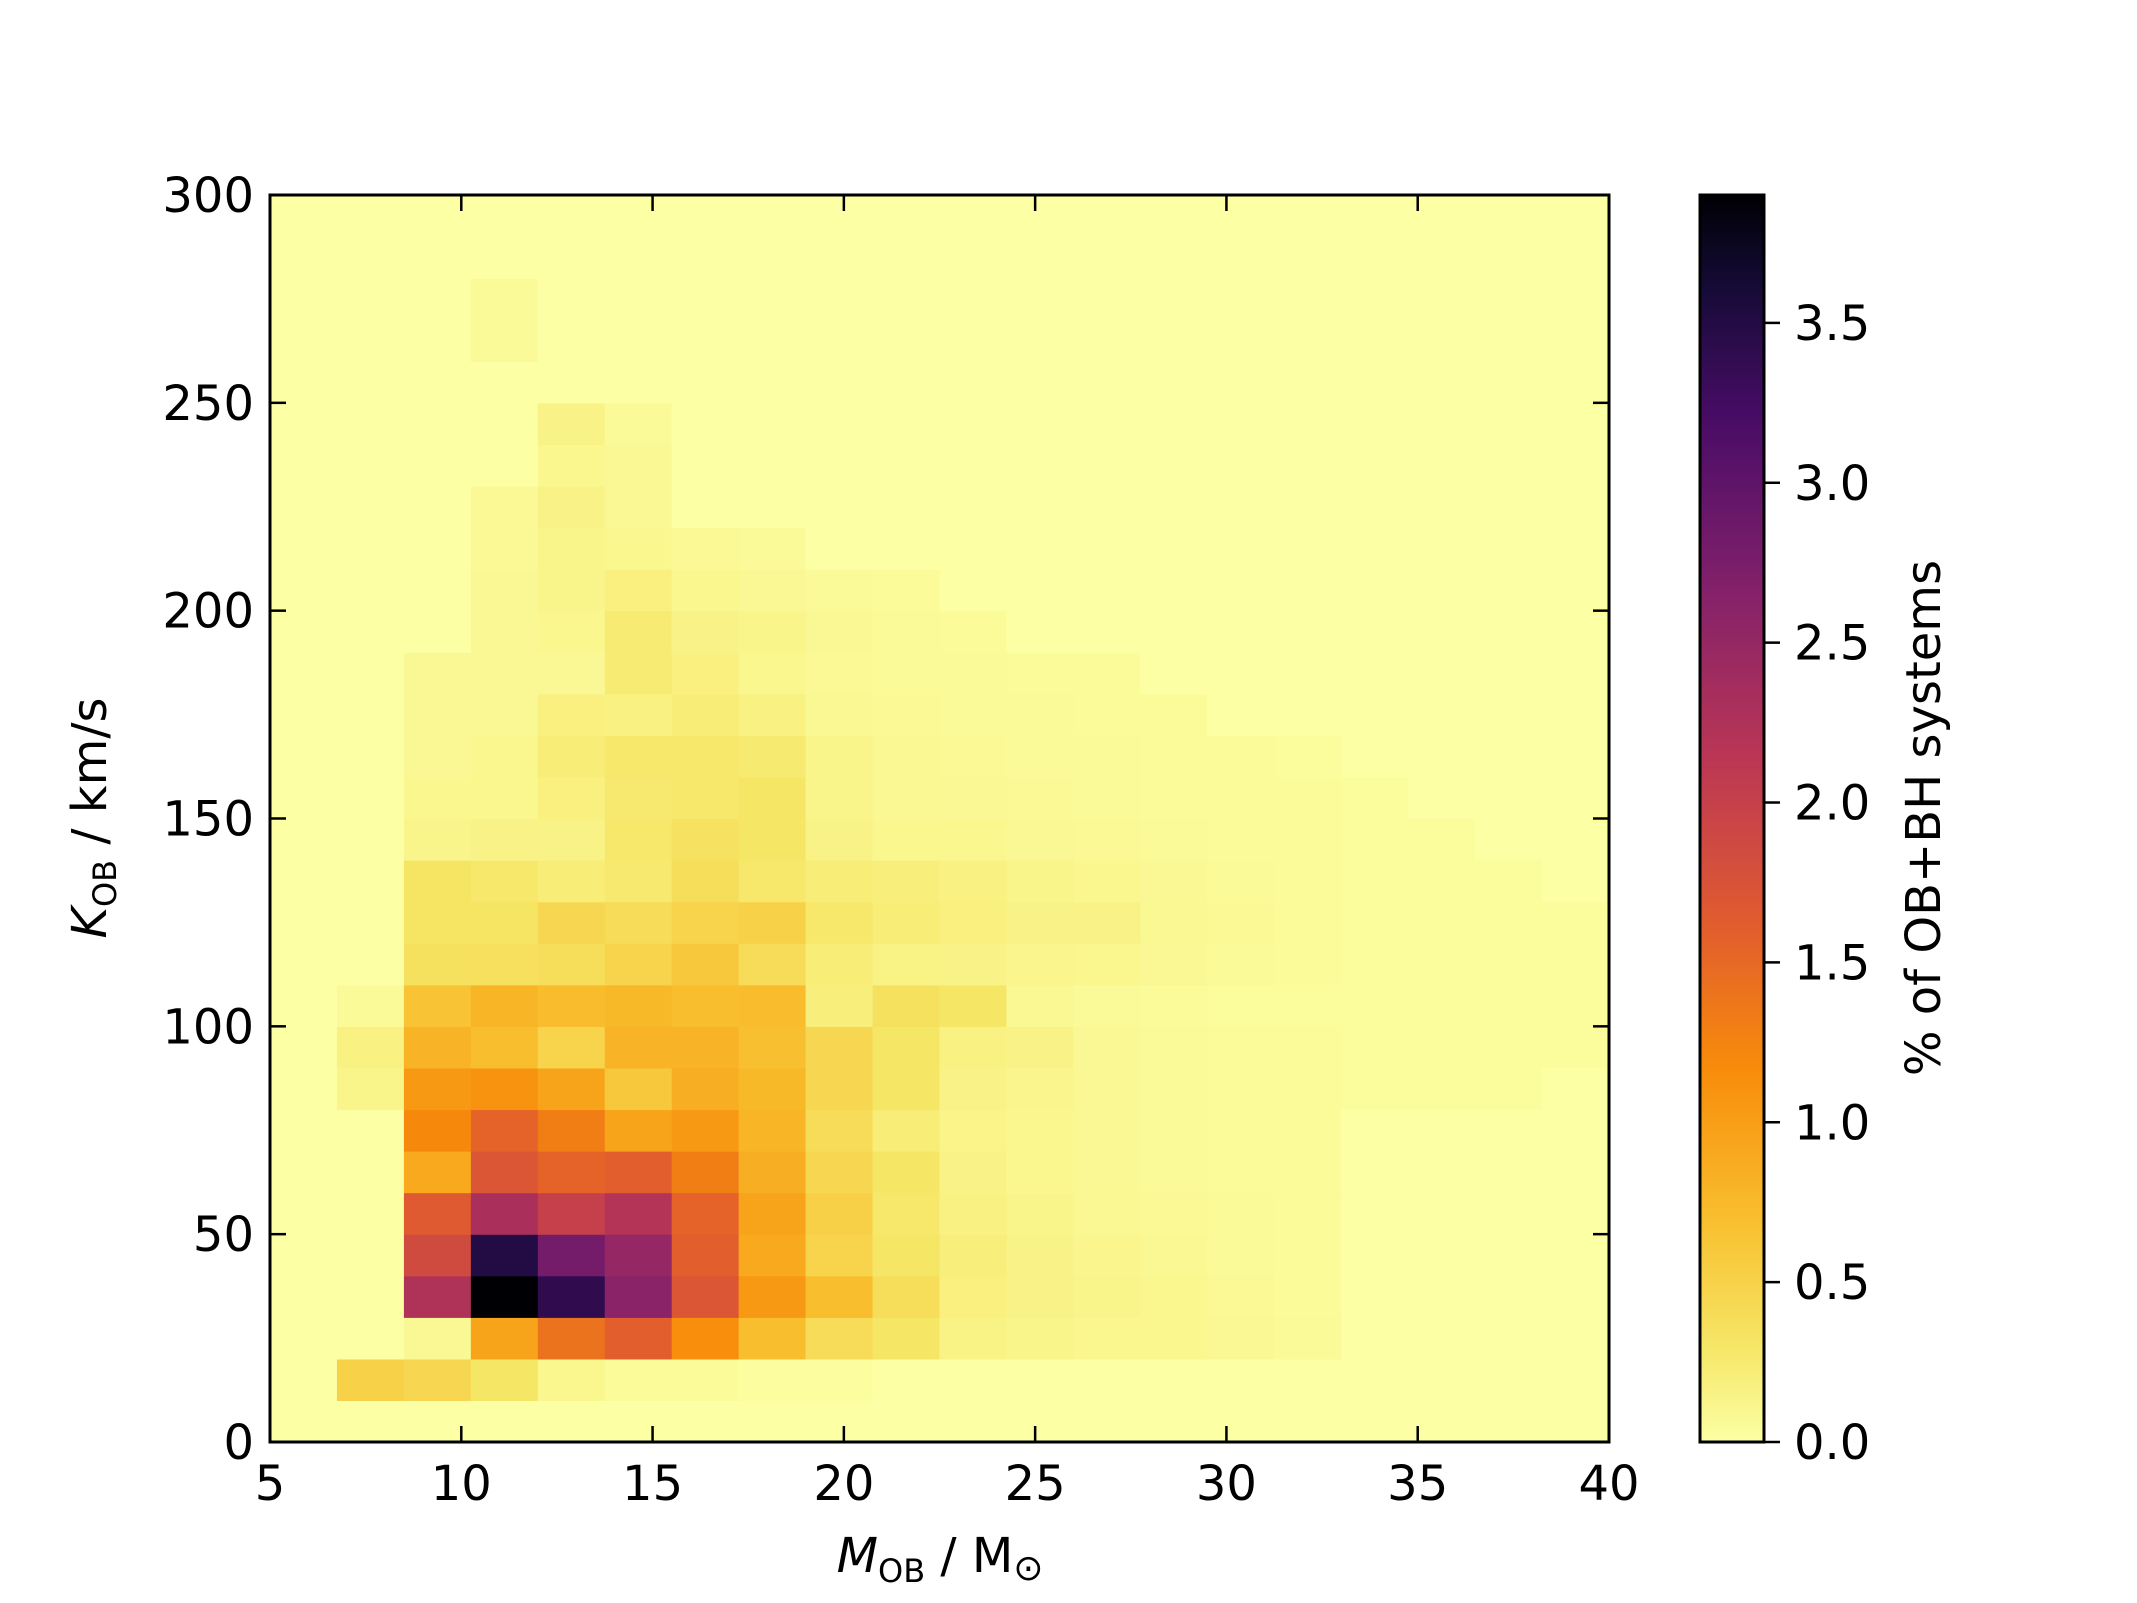 Image resolution: width=2137 pixels, height=1603 pixels. Describe the element at coordinates (1832, 1123) in the screenshot. I see `colorbar-tick-label: 1.0` at that location.